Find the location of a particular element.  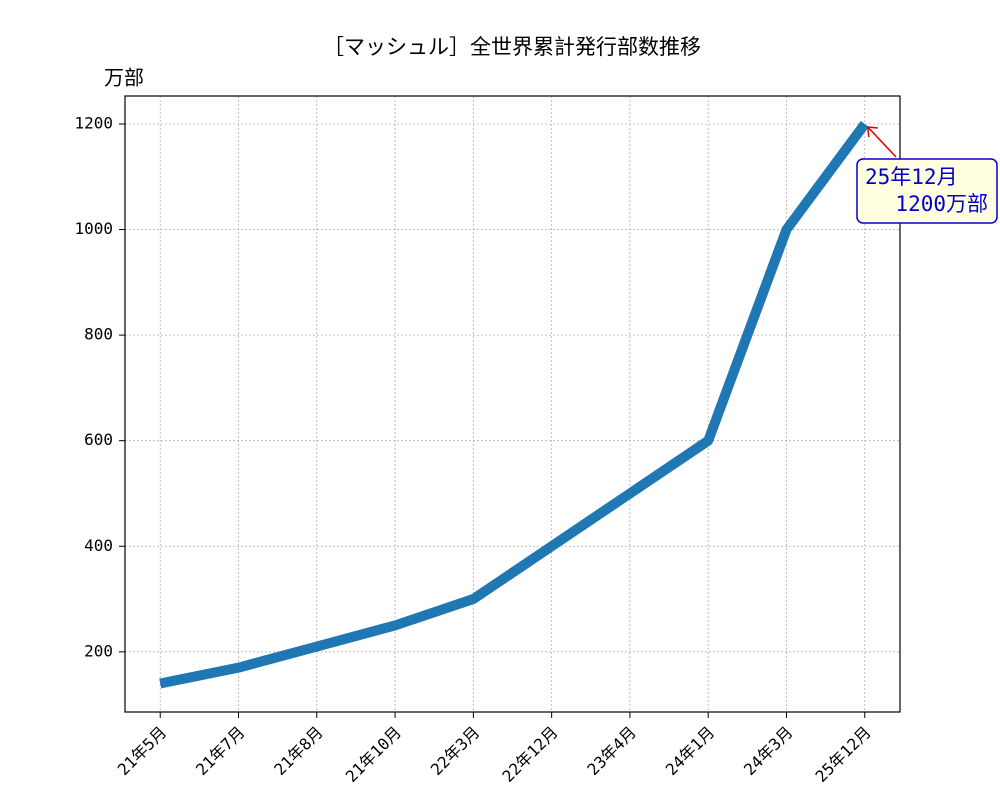

y-tick-label: 600 is located at coordinates (98, 439).